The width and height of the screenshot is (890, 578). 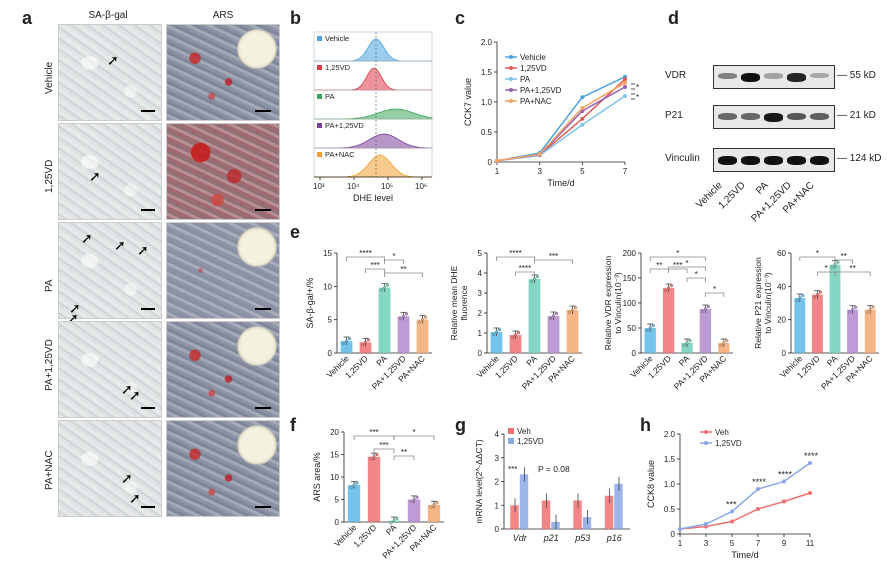 What do you see at coordinates (295, 232) in the screenshot?
I see `panel-letter-e: e` at bounding box center [295, 232].